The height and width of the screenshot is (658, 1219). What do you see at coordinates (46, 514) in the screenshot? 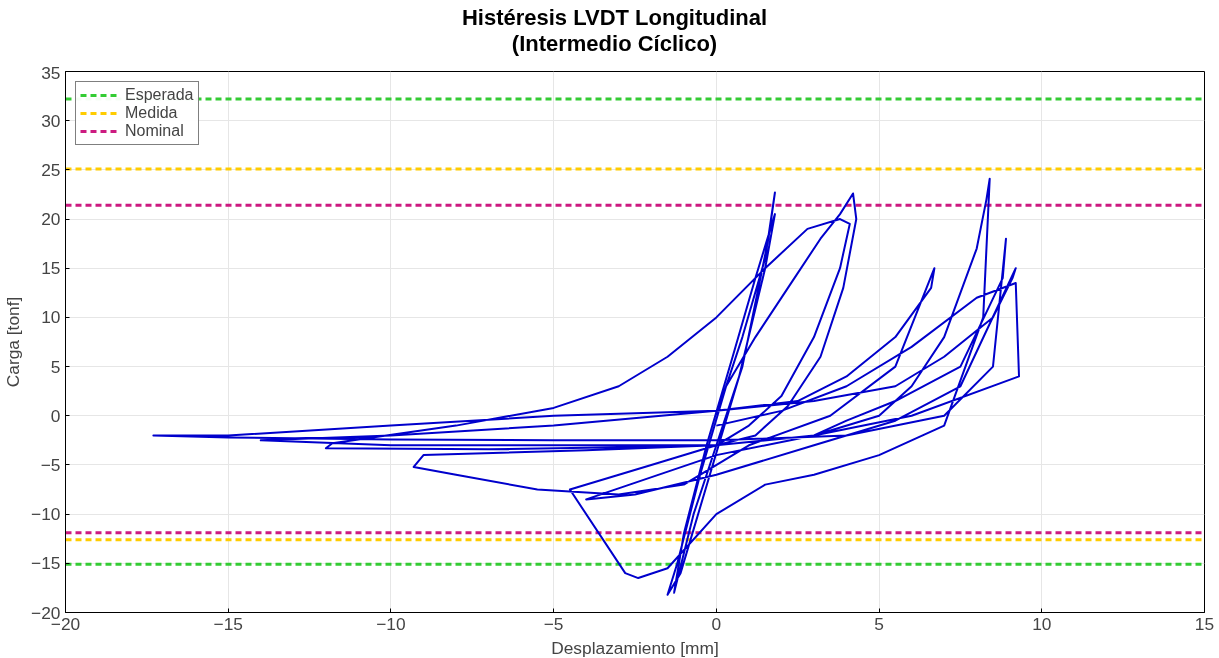
I see `y-tick-label: −10` at bounding box center [46, 514].